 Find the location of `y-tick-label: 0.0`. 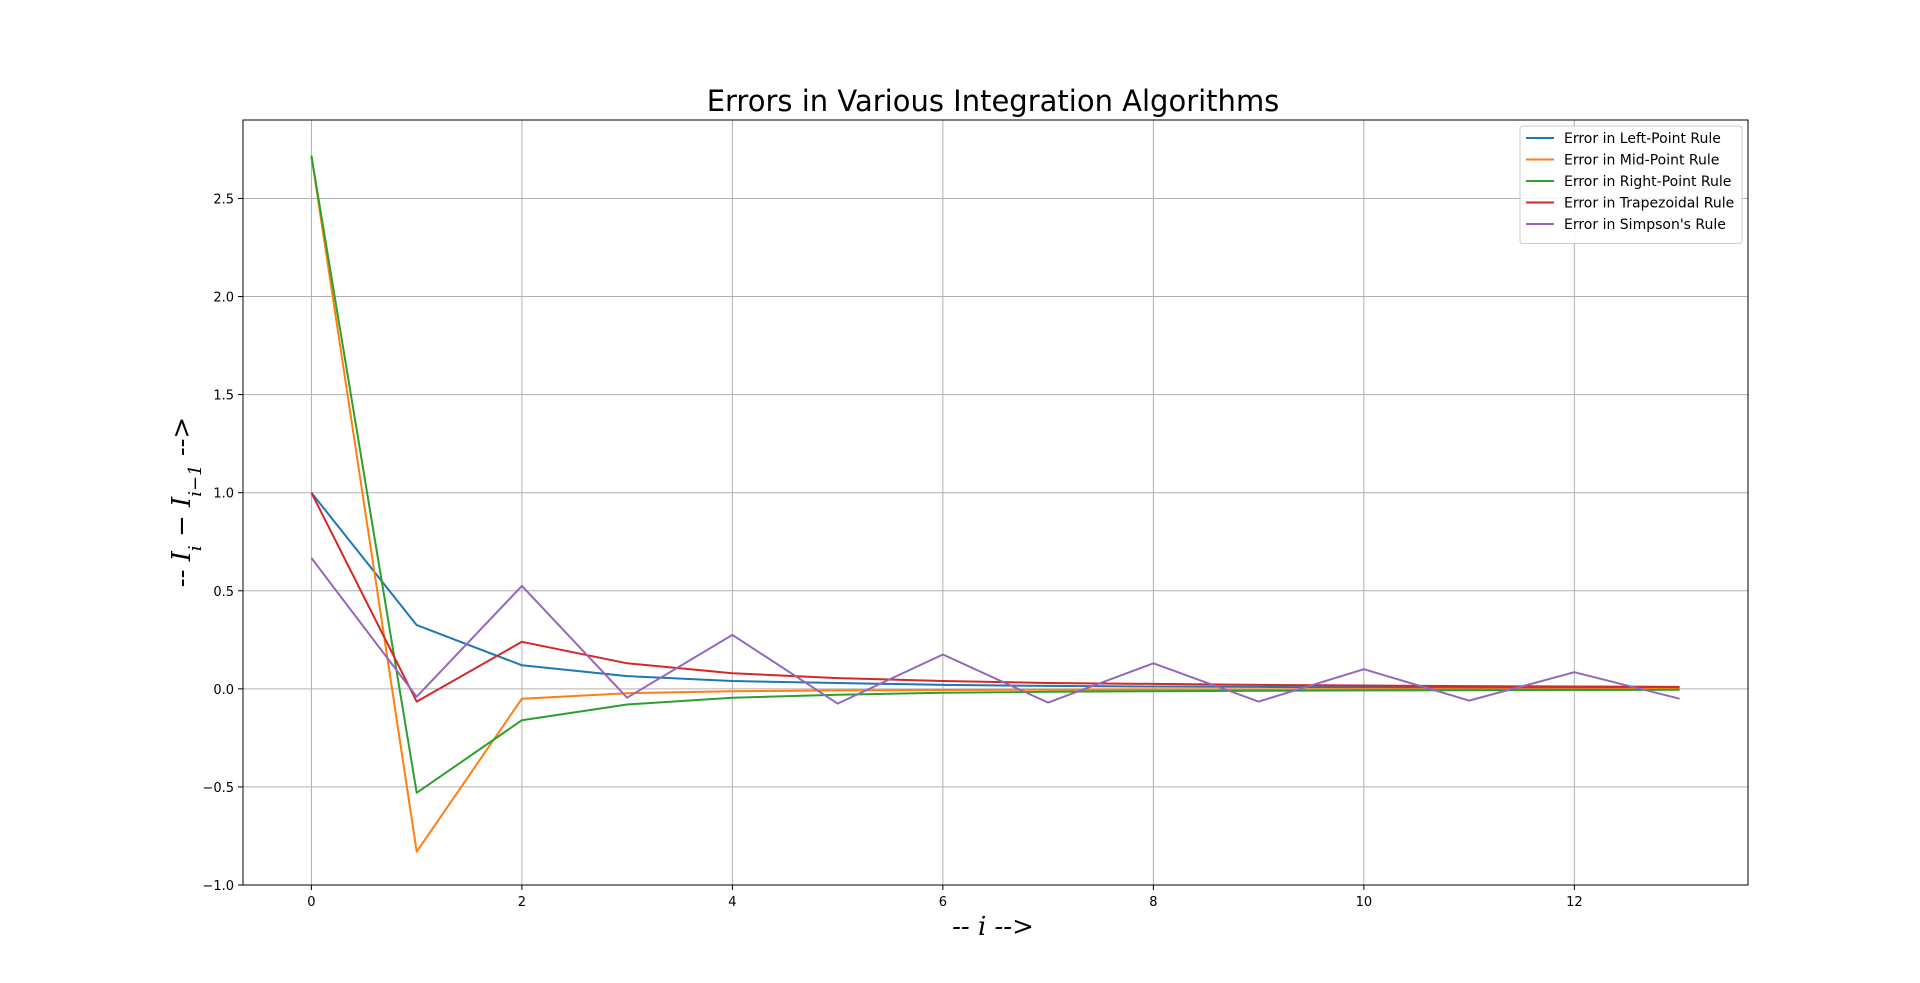

y-tick-label: 0.0 is located at coordinates (223, 690).